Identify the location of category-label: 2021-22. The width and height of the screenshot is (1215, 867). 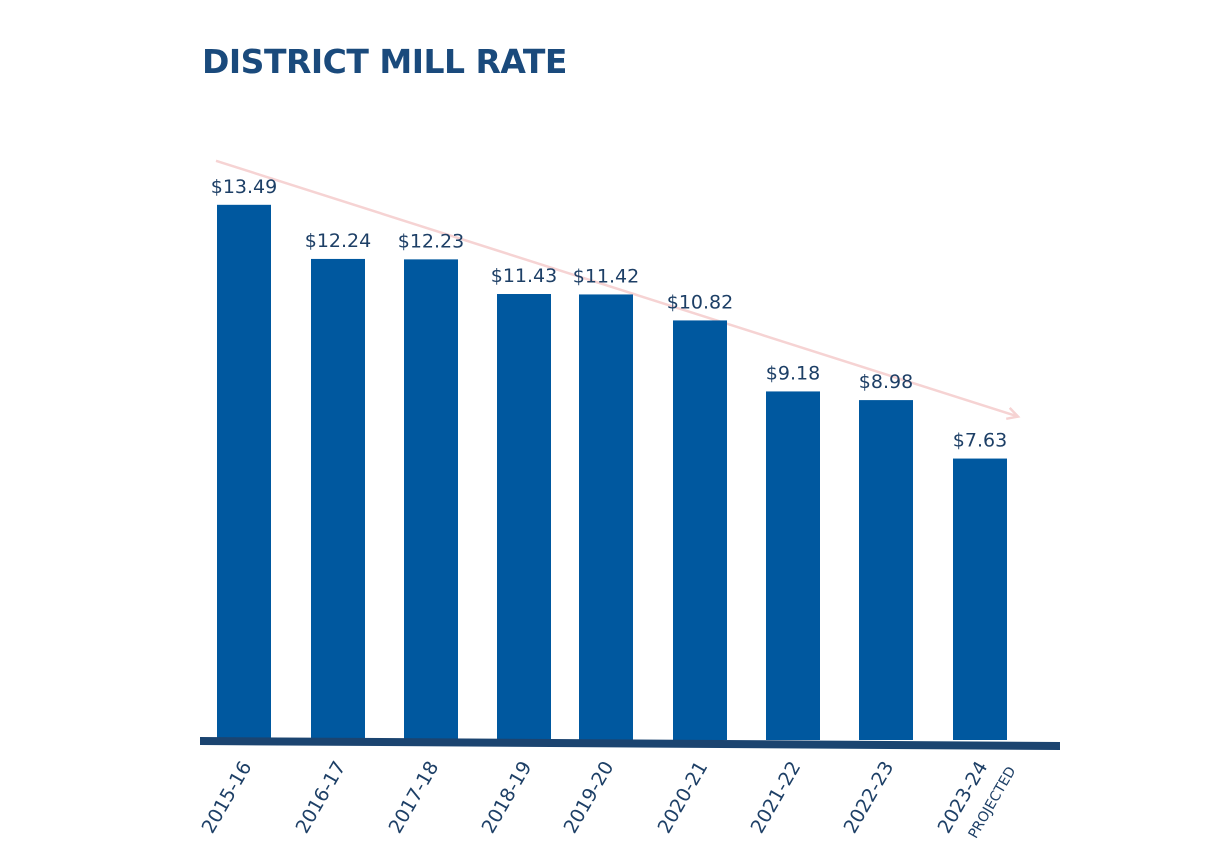
(776, 798).